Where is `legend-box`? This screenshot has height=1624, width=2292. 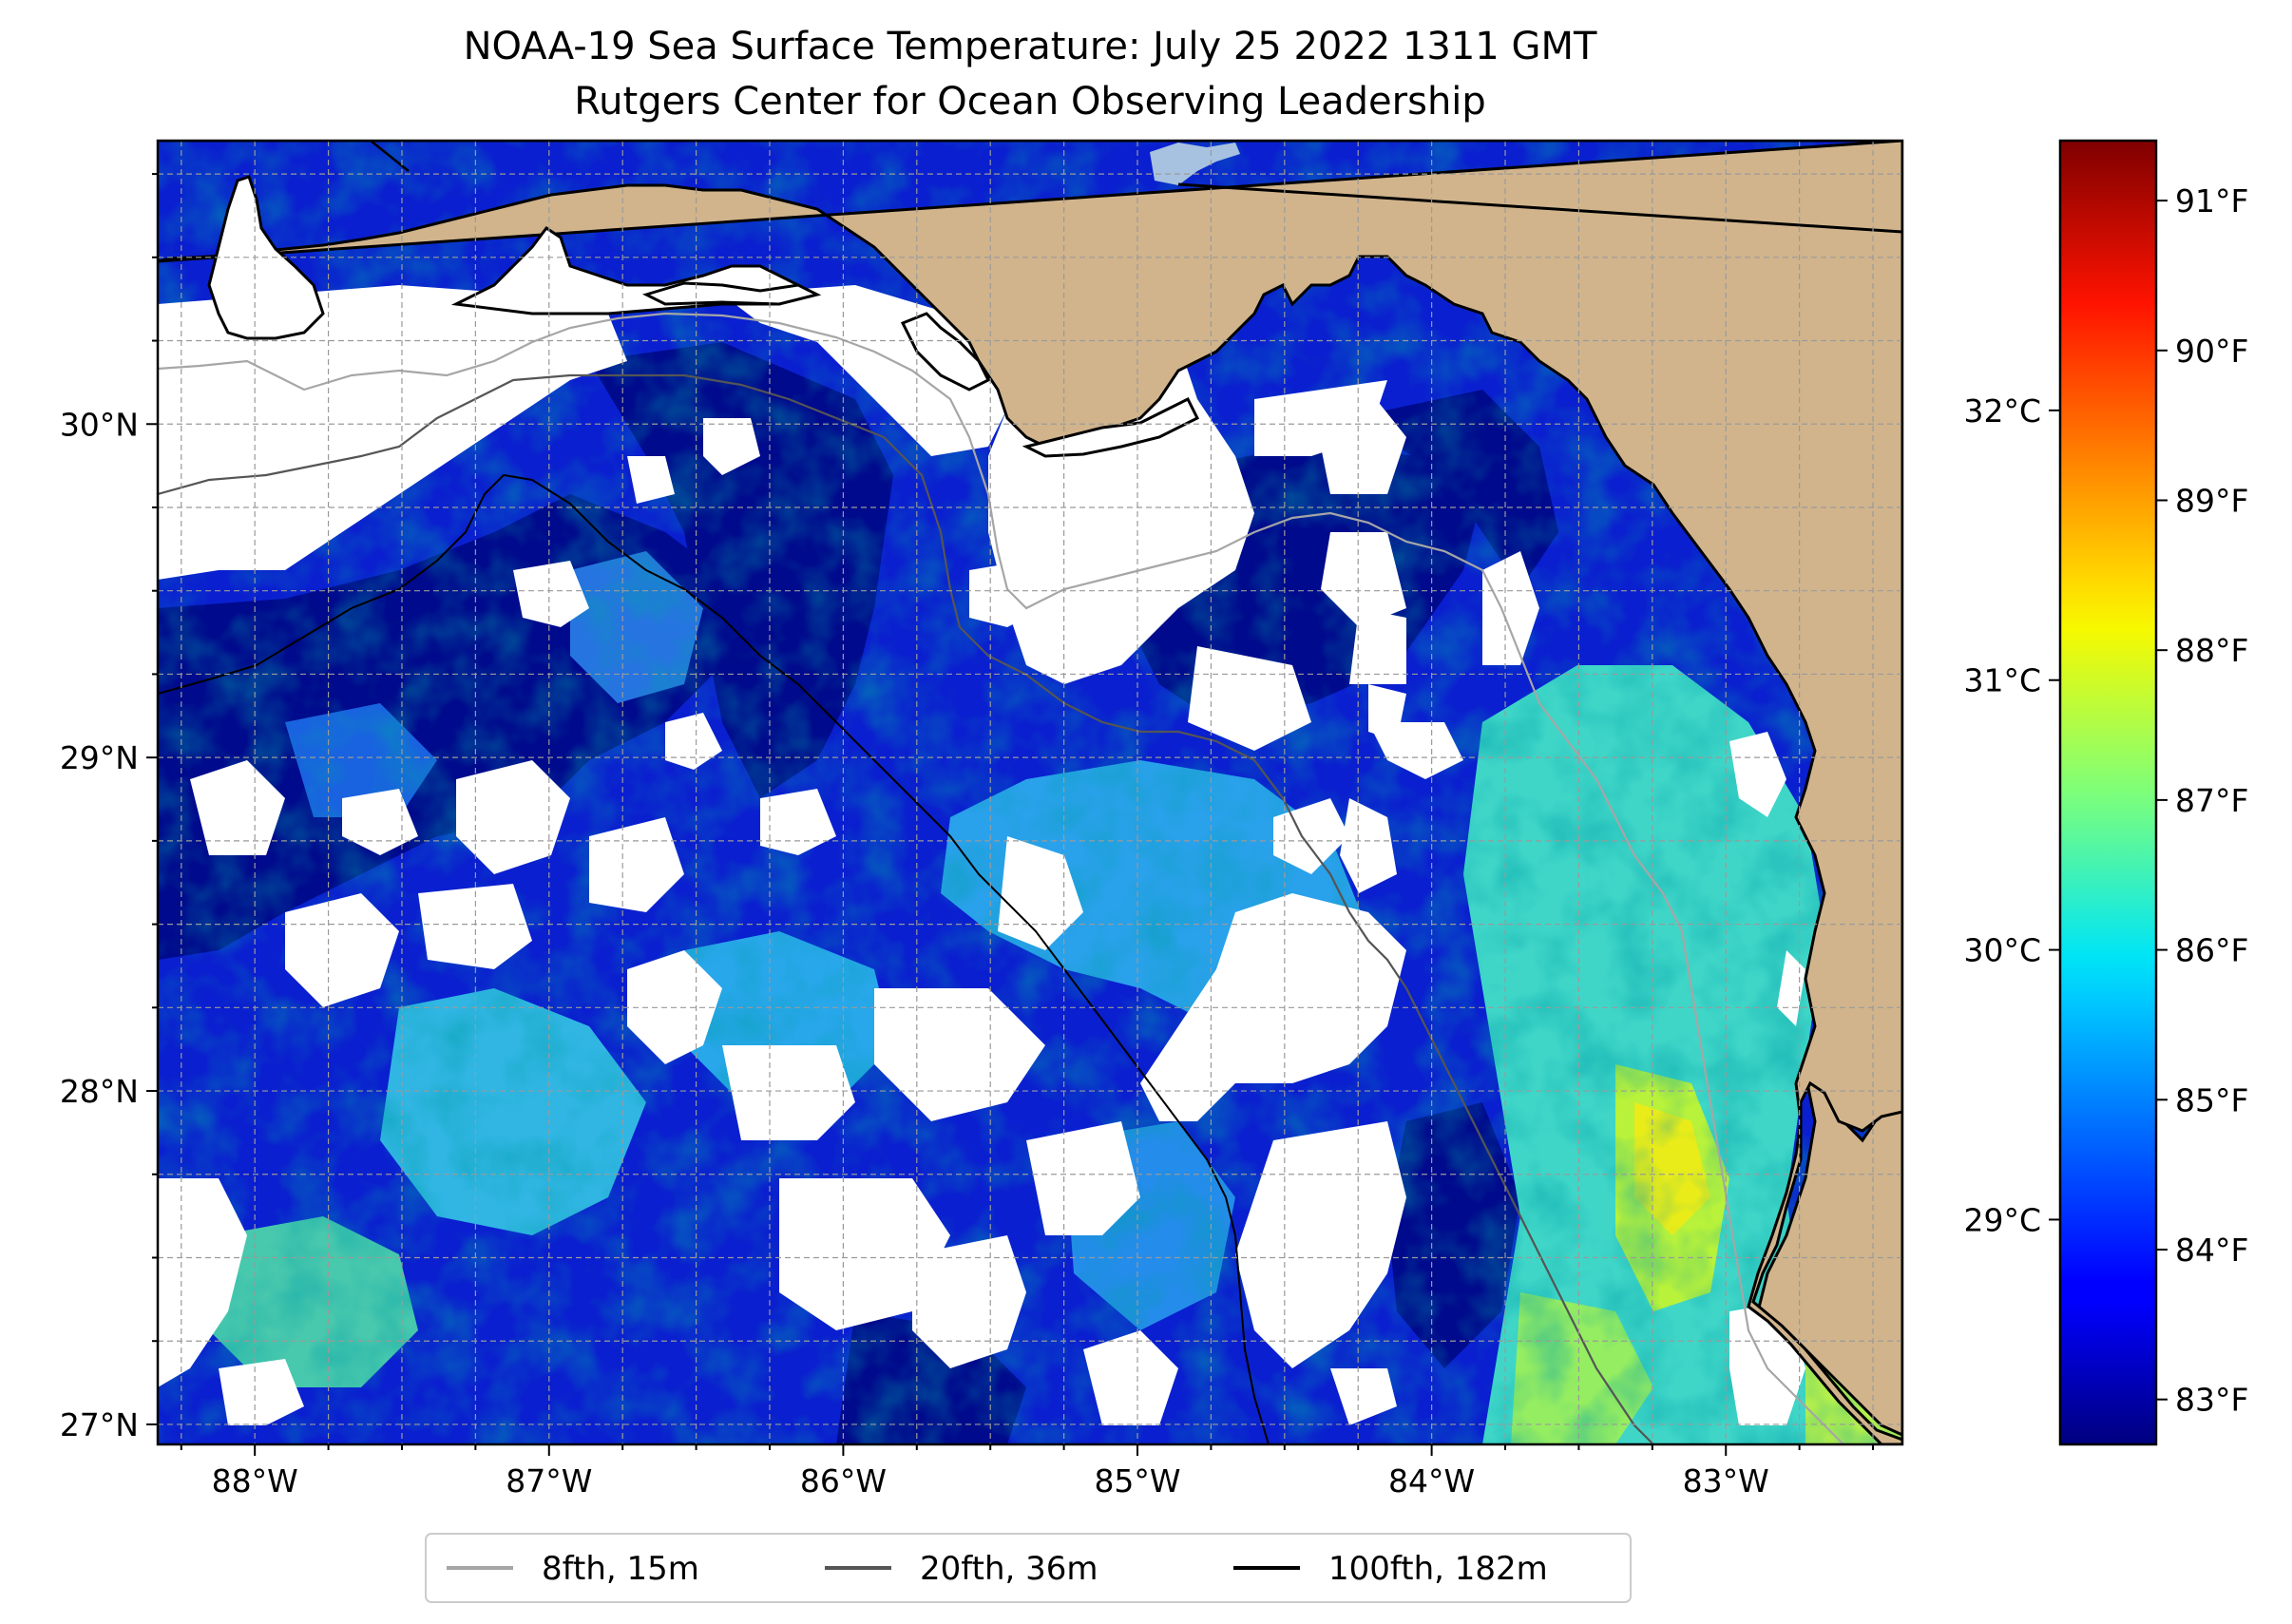
legend-box is located at coordinates (1028, 1568).